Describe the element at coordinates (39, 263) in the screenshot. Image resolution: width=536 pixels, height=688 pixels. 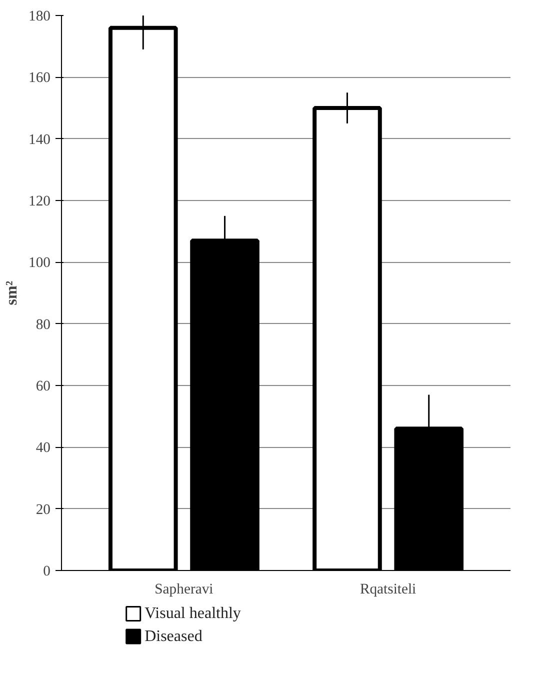
I see `y-tick-label: 100` at that location.